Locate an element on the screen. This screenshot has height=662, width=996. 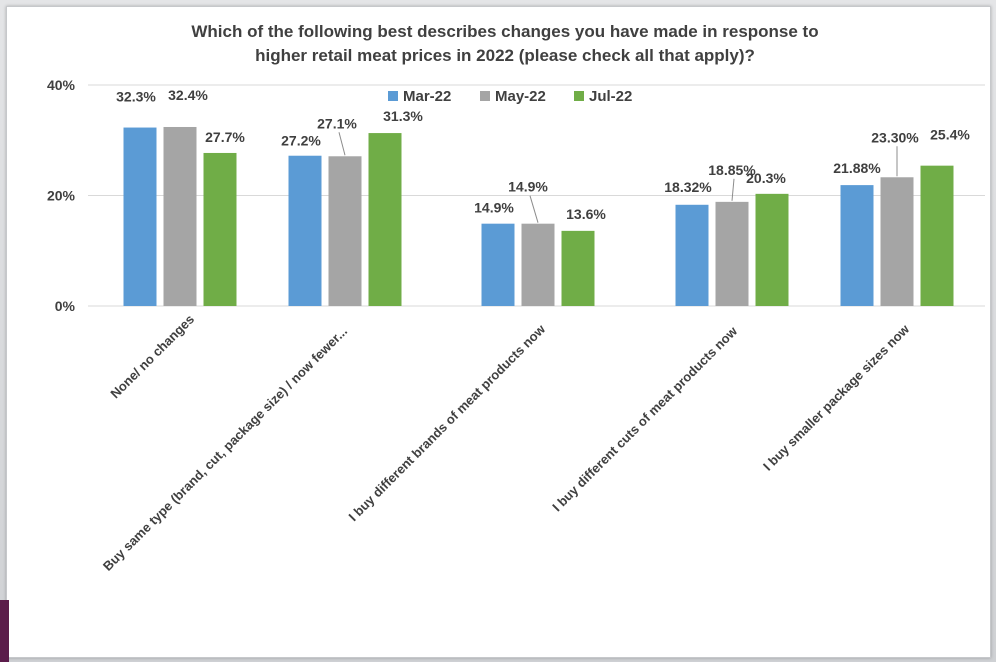
slide-accent-bar is located at coordinates (4, 631).